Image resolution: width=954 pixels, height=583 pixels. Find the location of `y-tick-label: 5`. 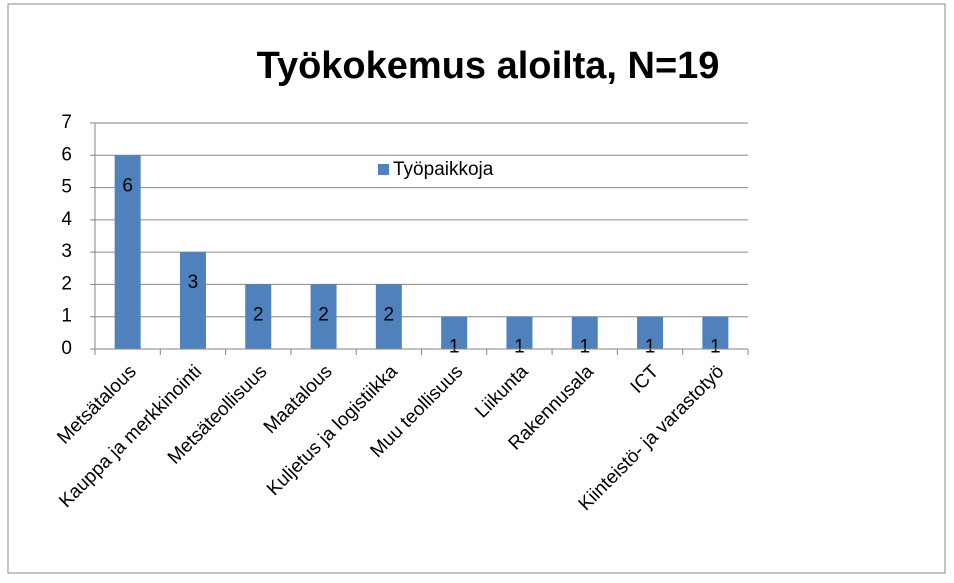

y-tick-label: 5 is located at coordinates (66, 187).